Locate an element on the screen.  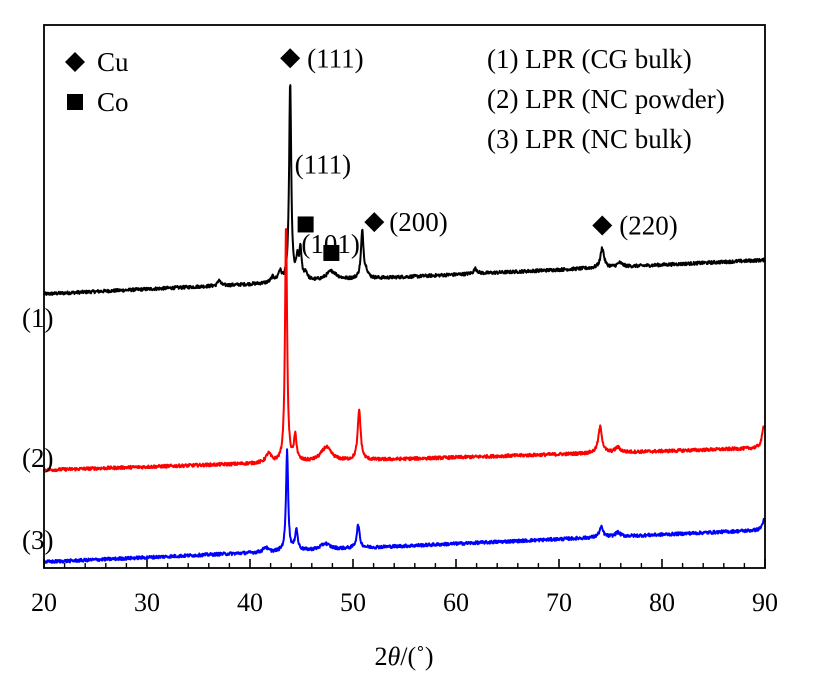
x-tick-label: 20 is located at coordinates (44, 602).